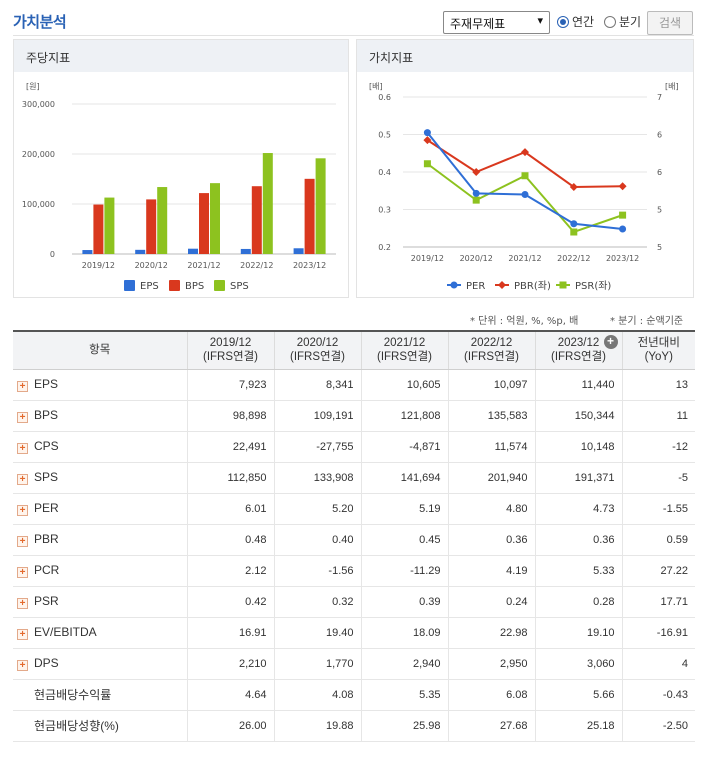 The width and height of the screenshot is (704, 774). Describe the element at coordinates (317, 478) in the screenshot. I see `value-cell: 133,908` at that location.